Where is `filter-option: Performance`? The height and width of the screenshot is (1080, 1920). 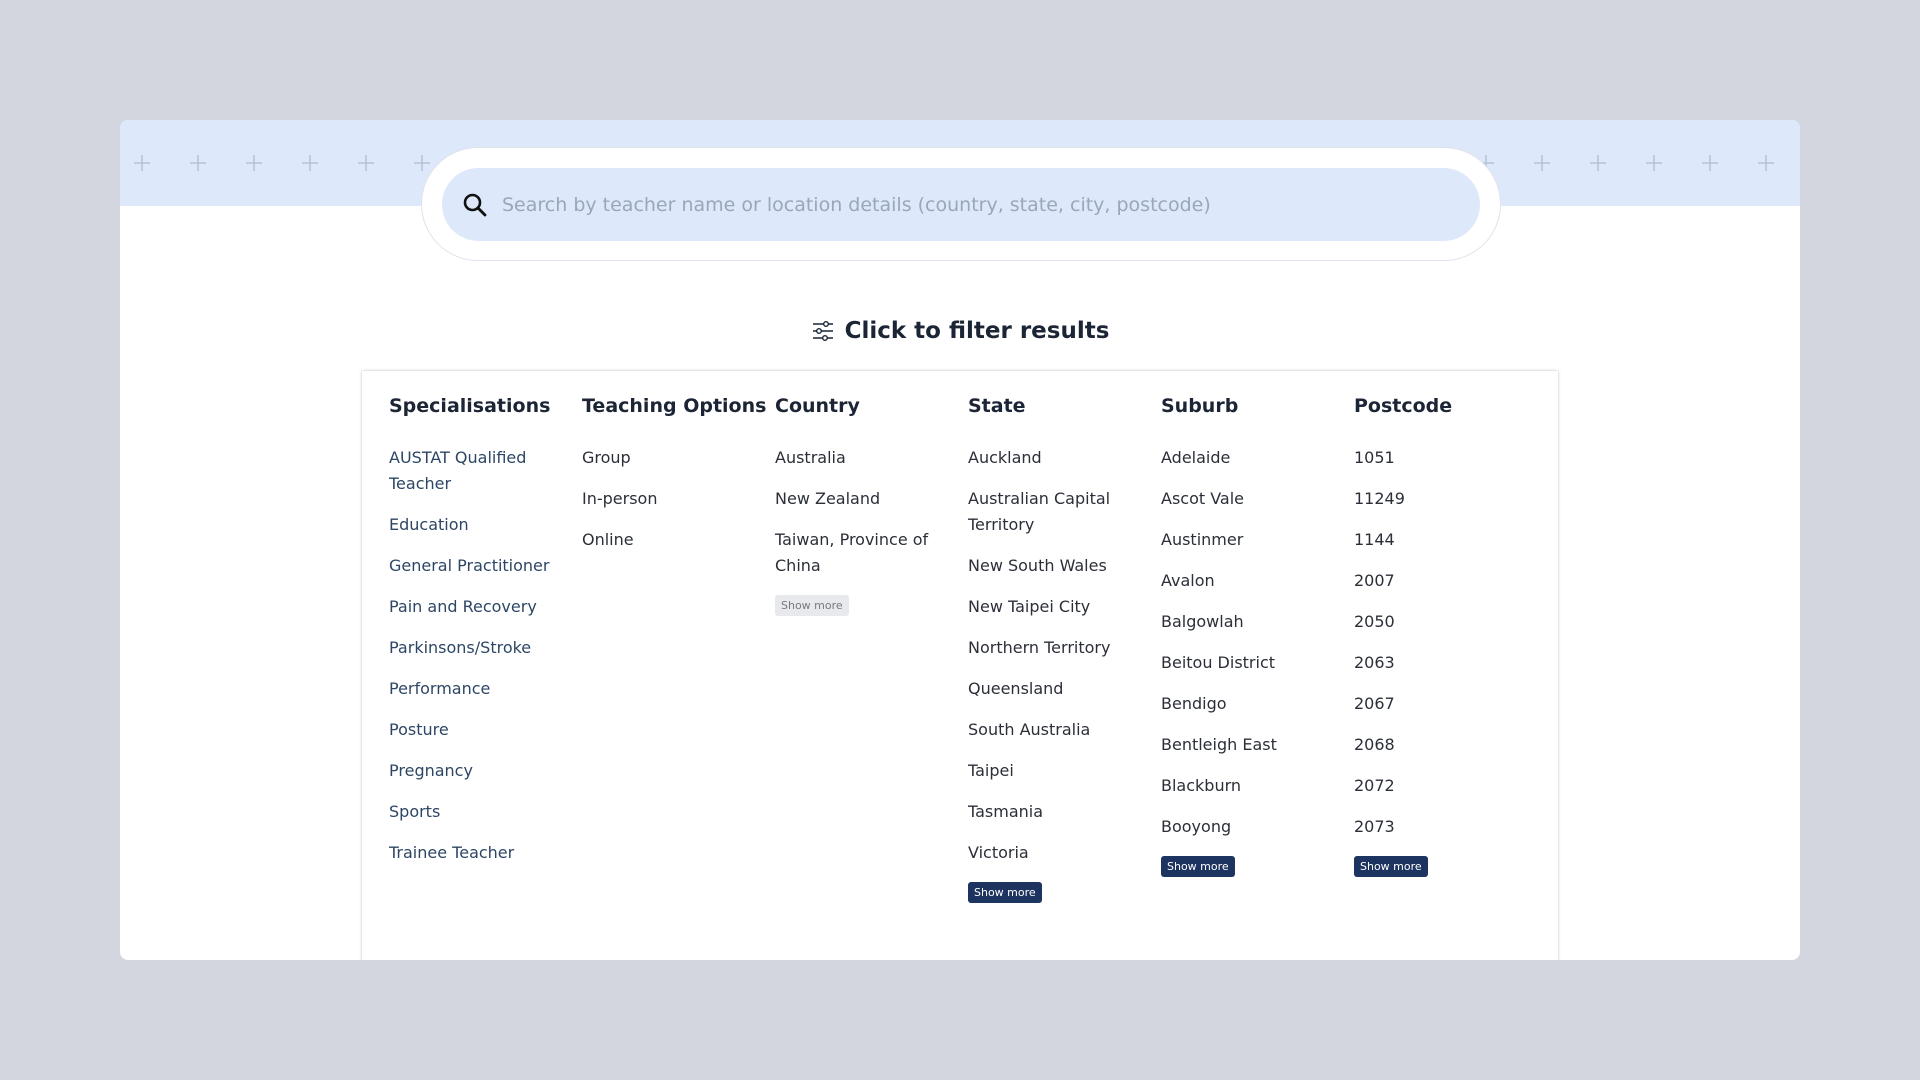
filter-option: Performance is located at coordinates (440, 688).